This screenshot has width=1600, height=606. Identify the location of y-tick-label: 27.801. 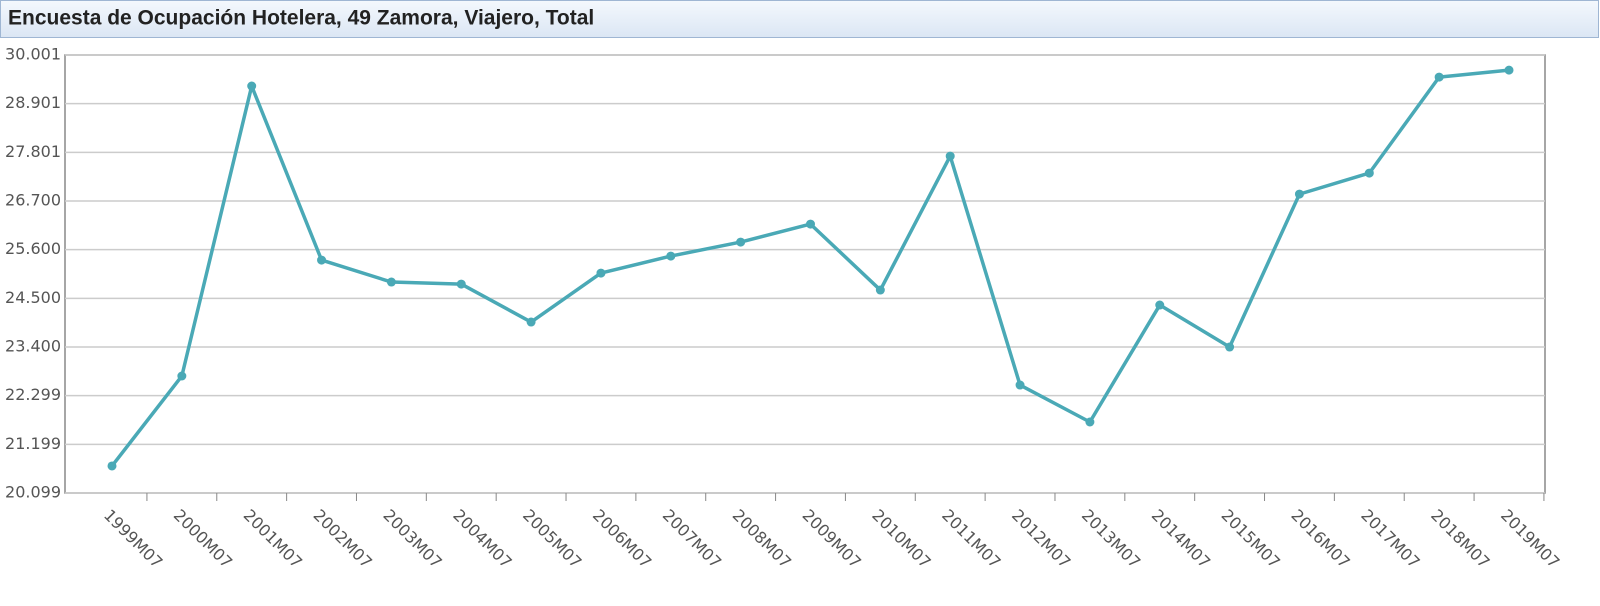
(33, 151).